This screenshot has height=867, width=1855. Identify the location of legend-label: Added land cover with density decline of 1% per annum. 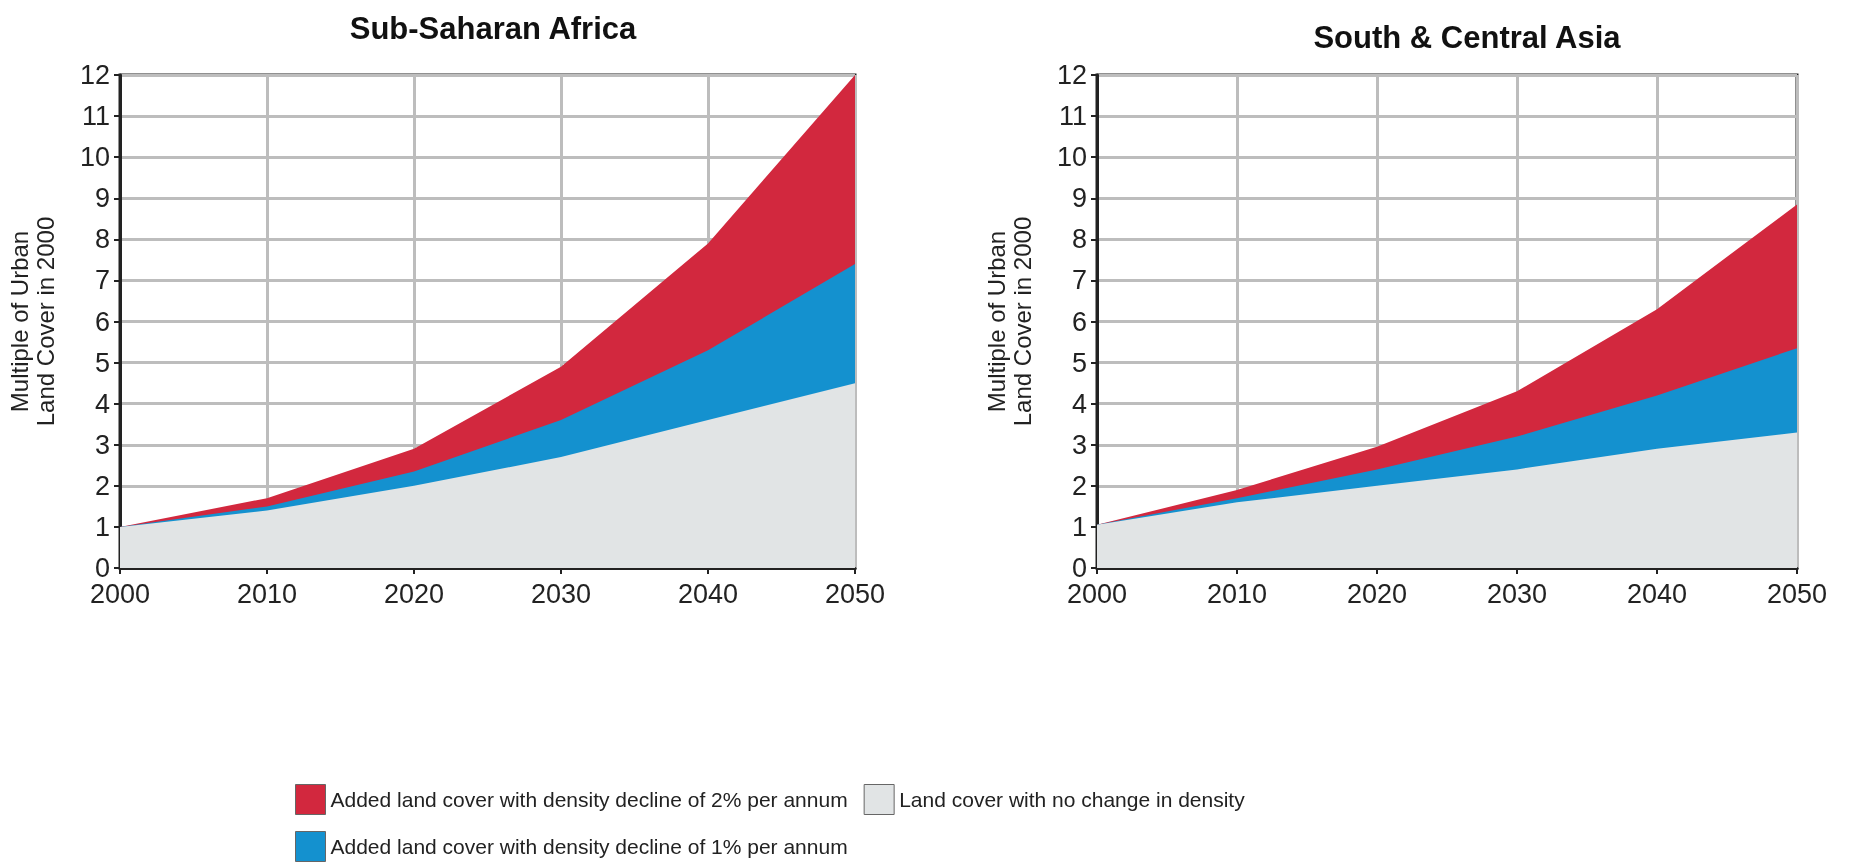
(589, 846).